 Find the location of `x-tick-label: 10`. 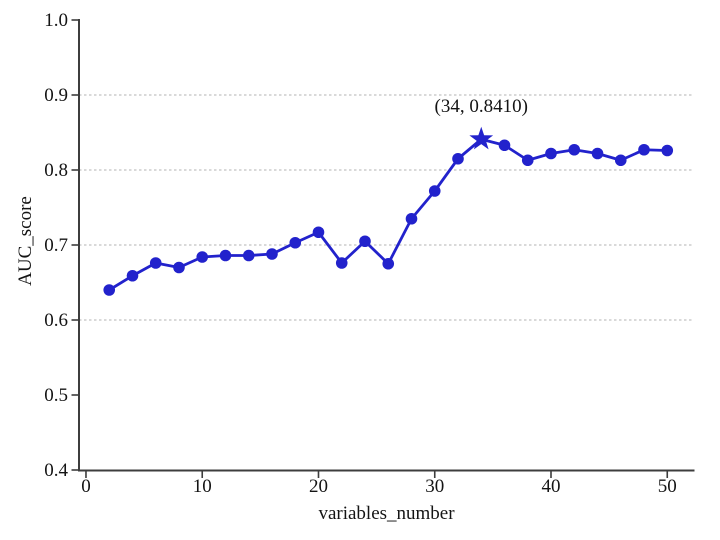

x-tick-label: 10 is located at coordinates (202, 486).